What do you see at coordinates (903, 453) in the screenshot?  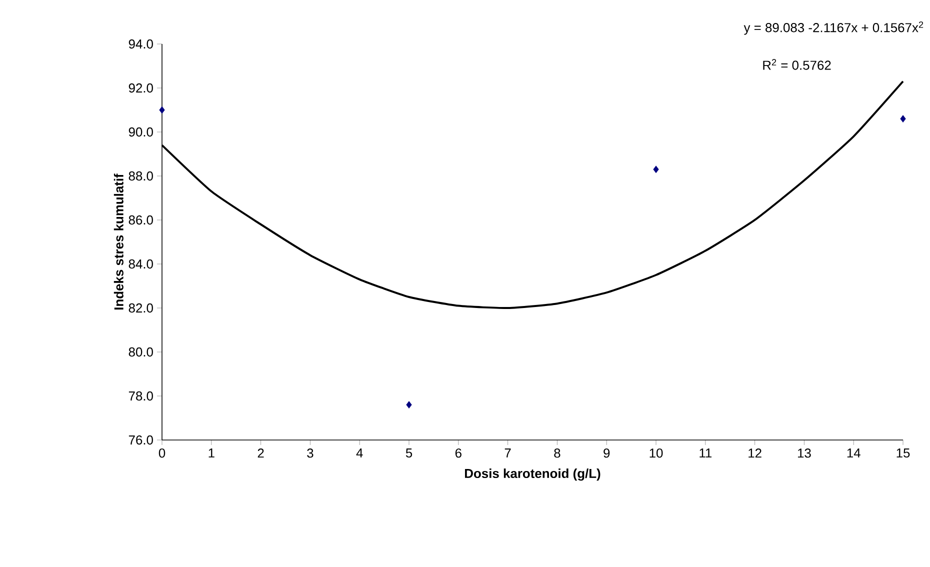 I see `x-tick-label: 15` at bounding box center [903, 453].